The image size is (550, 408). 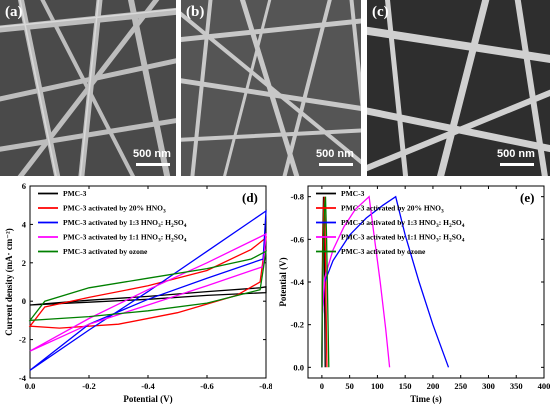 I want to click on x-tick-label: 50, so click(x=349, y=386).